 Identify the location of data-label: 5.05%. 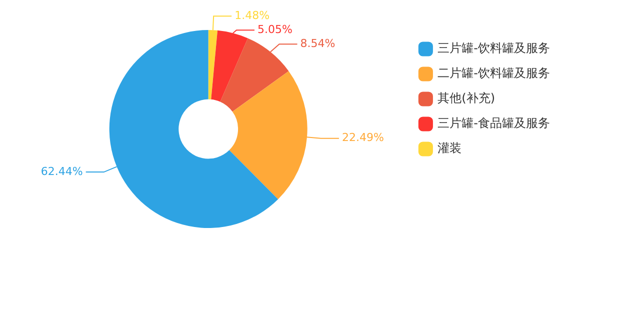
(274, 29).